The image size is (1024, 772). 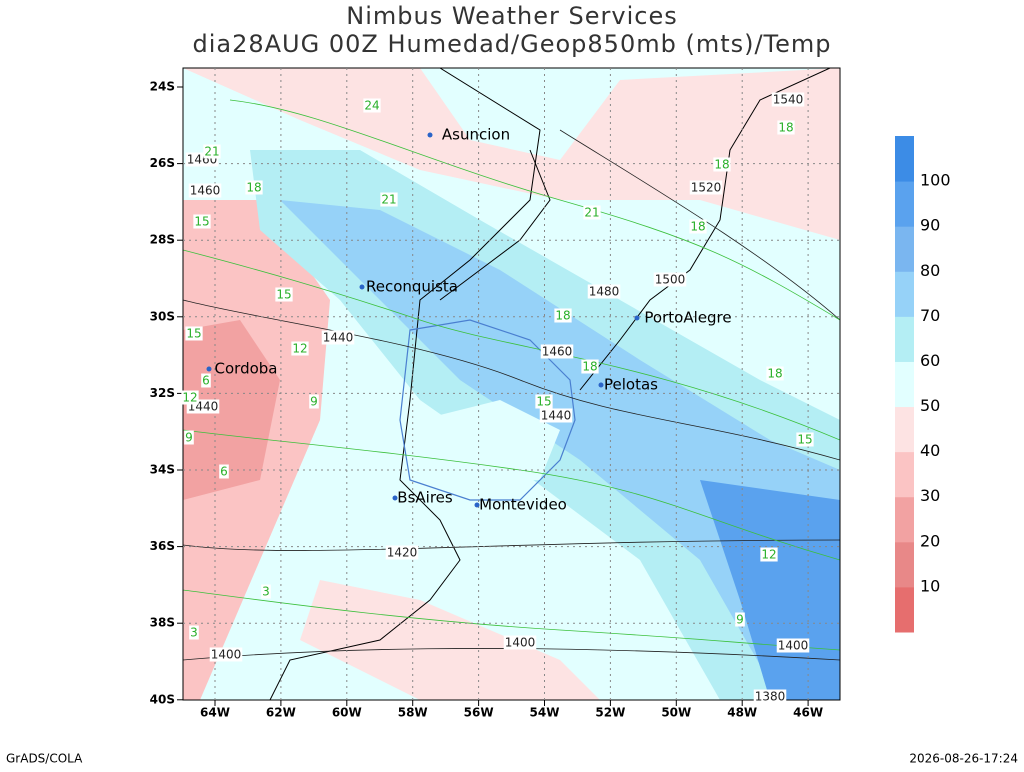 What do you see at coordinates (347, 713) in the screenshot?
I see `lon-label: 60W` at bounding box center [347, 713].